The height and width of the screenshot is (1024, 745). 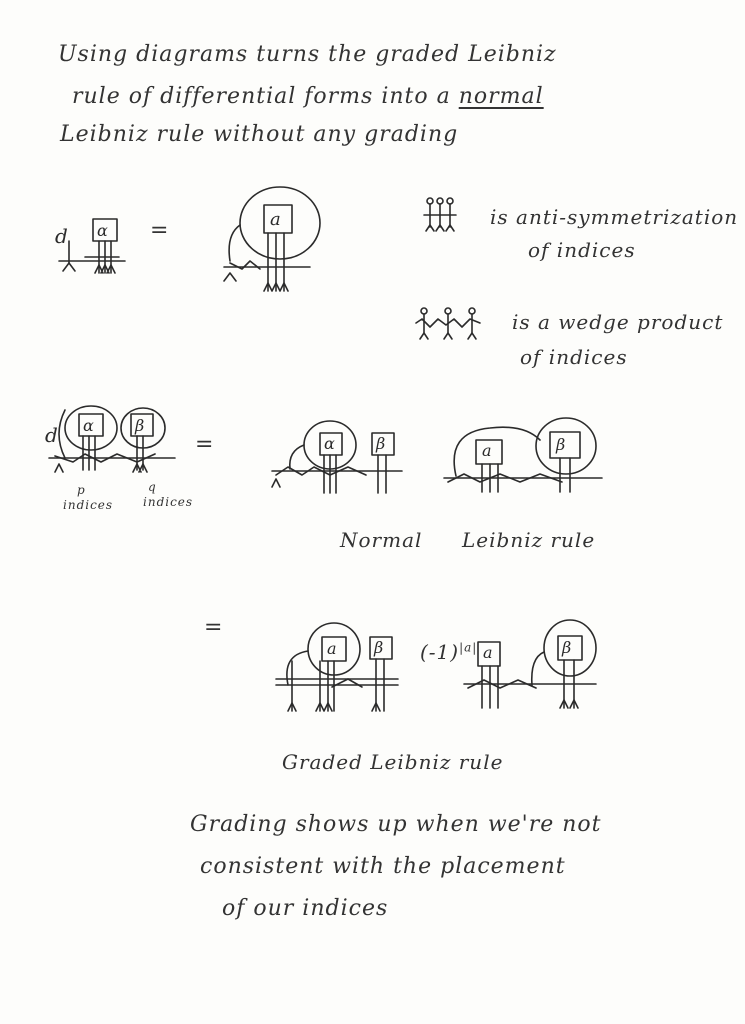 I want to click on a-label-4: a, so click(x=488, y=652).